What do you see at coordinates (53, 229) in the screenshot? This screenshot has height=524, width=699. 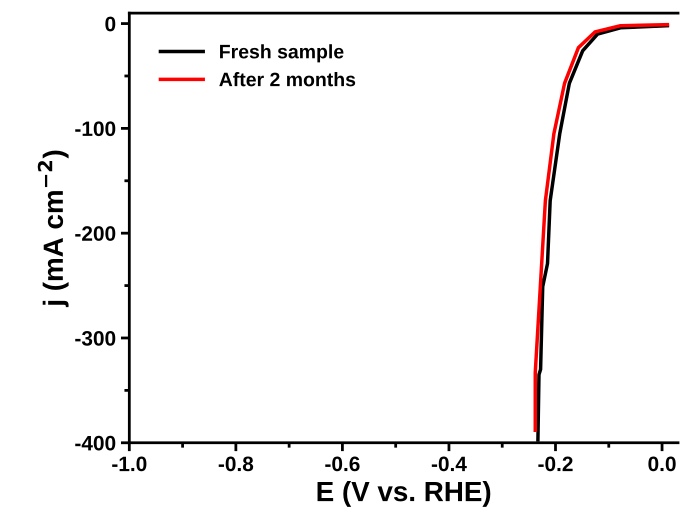 I see `y-axis-title: j (mA cm$^{−2}$)` at bounding box center [53, 229].